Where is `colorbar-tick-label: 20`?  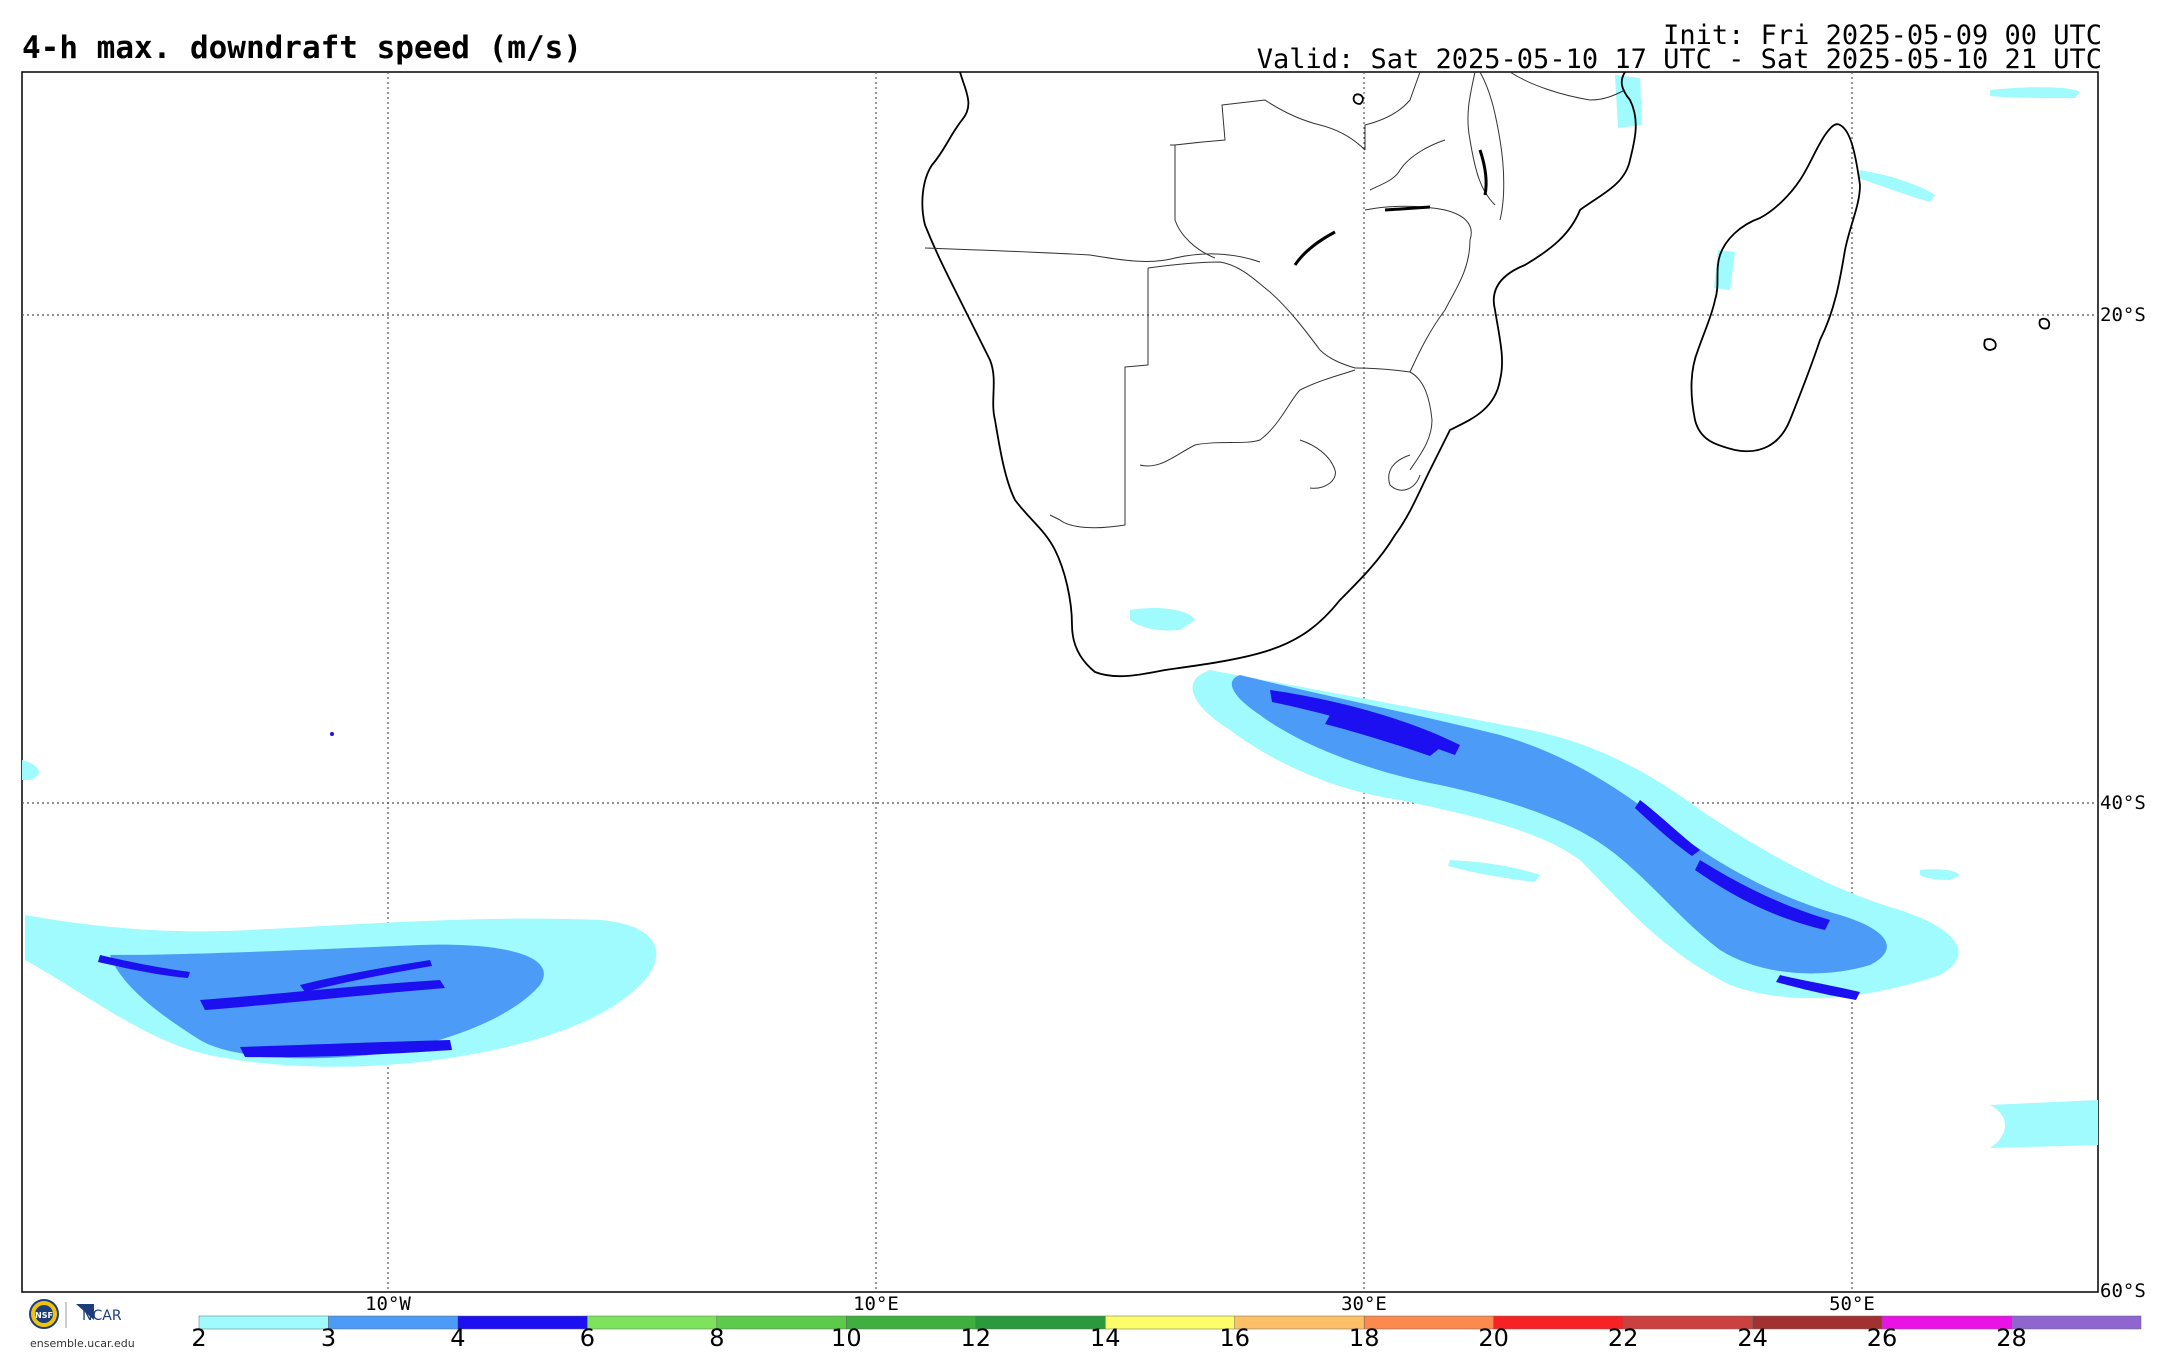
colorbar-tick-label: 20 is located at coordinates (1493, 1338).